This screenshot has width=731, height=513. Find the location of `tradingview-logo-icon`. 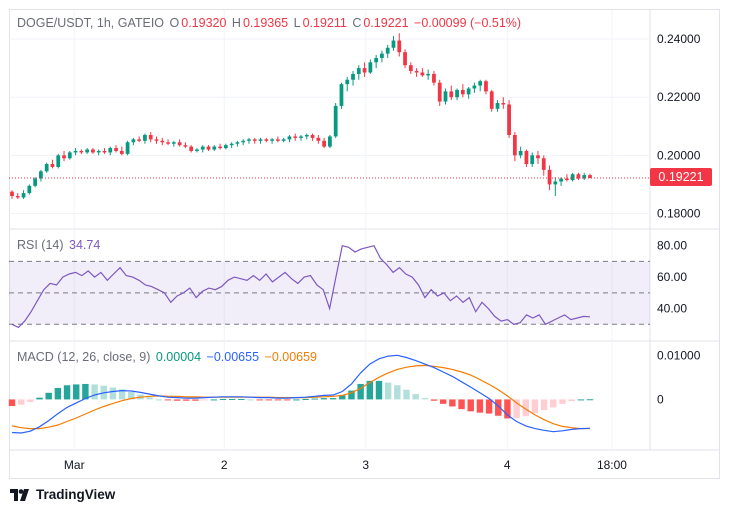

tradingview-logo-icon is located at coordinates (19, 494).